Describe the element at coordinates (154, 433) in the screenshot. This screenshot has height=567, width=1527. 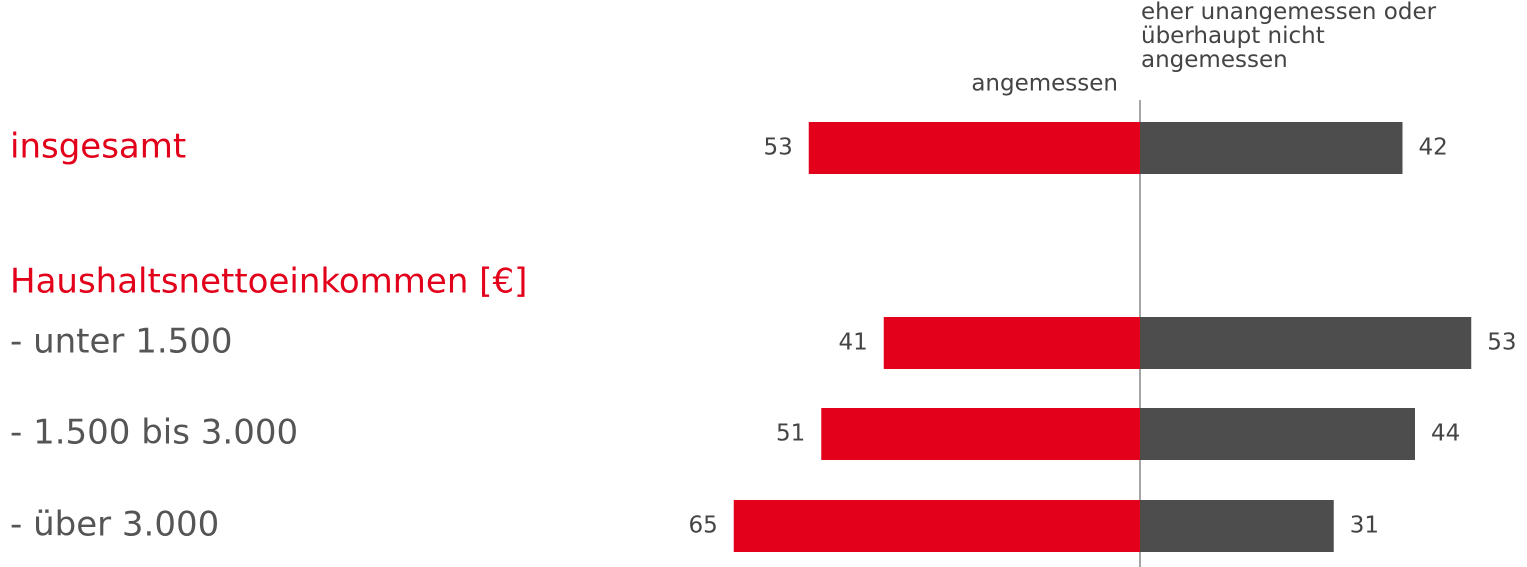
I see `category-label: - 1.500 bis 3.000` at that location.